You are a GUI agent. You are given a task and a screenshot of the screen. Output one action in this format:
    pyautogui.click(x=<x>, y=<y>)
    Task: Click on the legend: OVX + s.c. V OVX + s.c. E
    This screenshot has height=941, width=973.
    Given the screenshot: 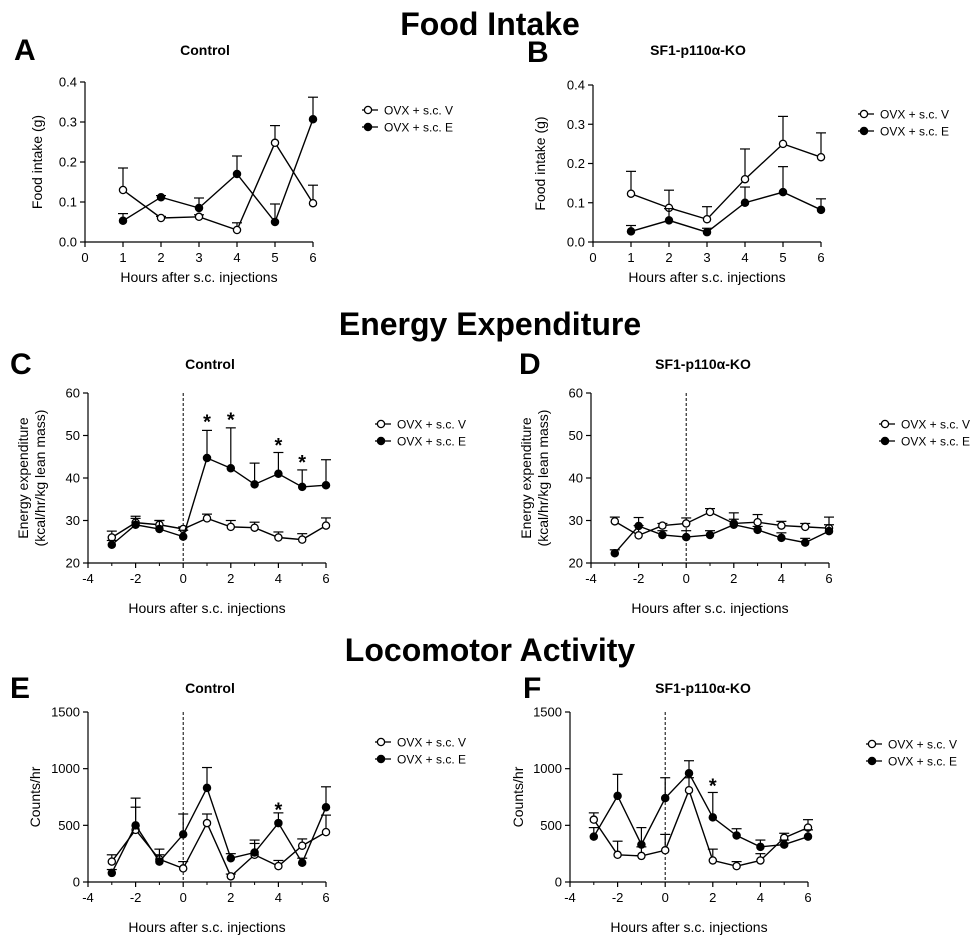 What is the action you would take?
    pyautogui.click(x=903, y=123)
    